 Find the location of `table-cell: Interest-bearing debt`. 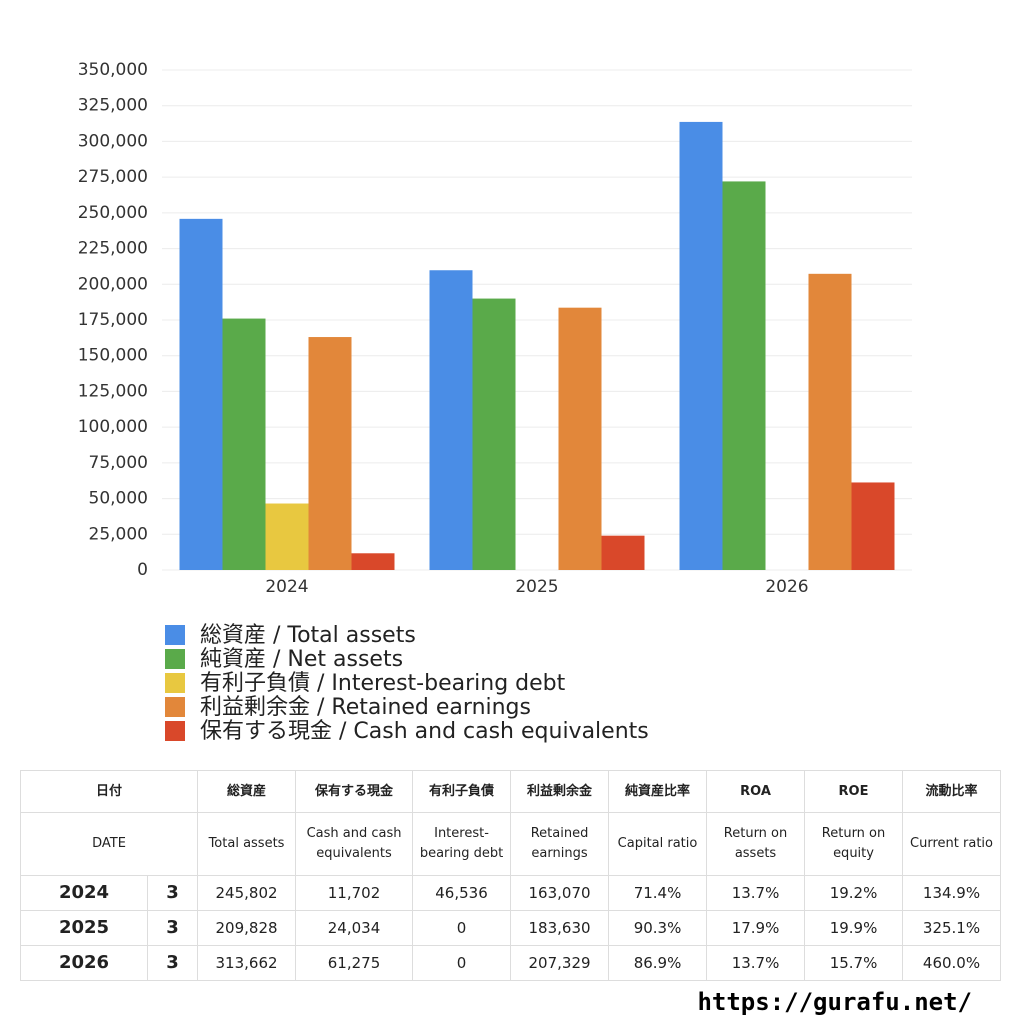

table-cell: Interest-bearing debt is located at coordinates (462, 844).